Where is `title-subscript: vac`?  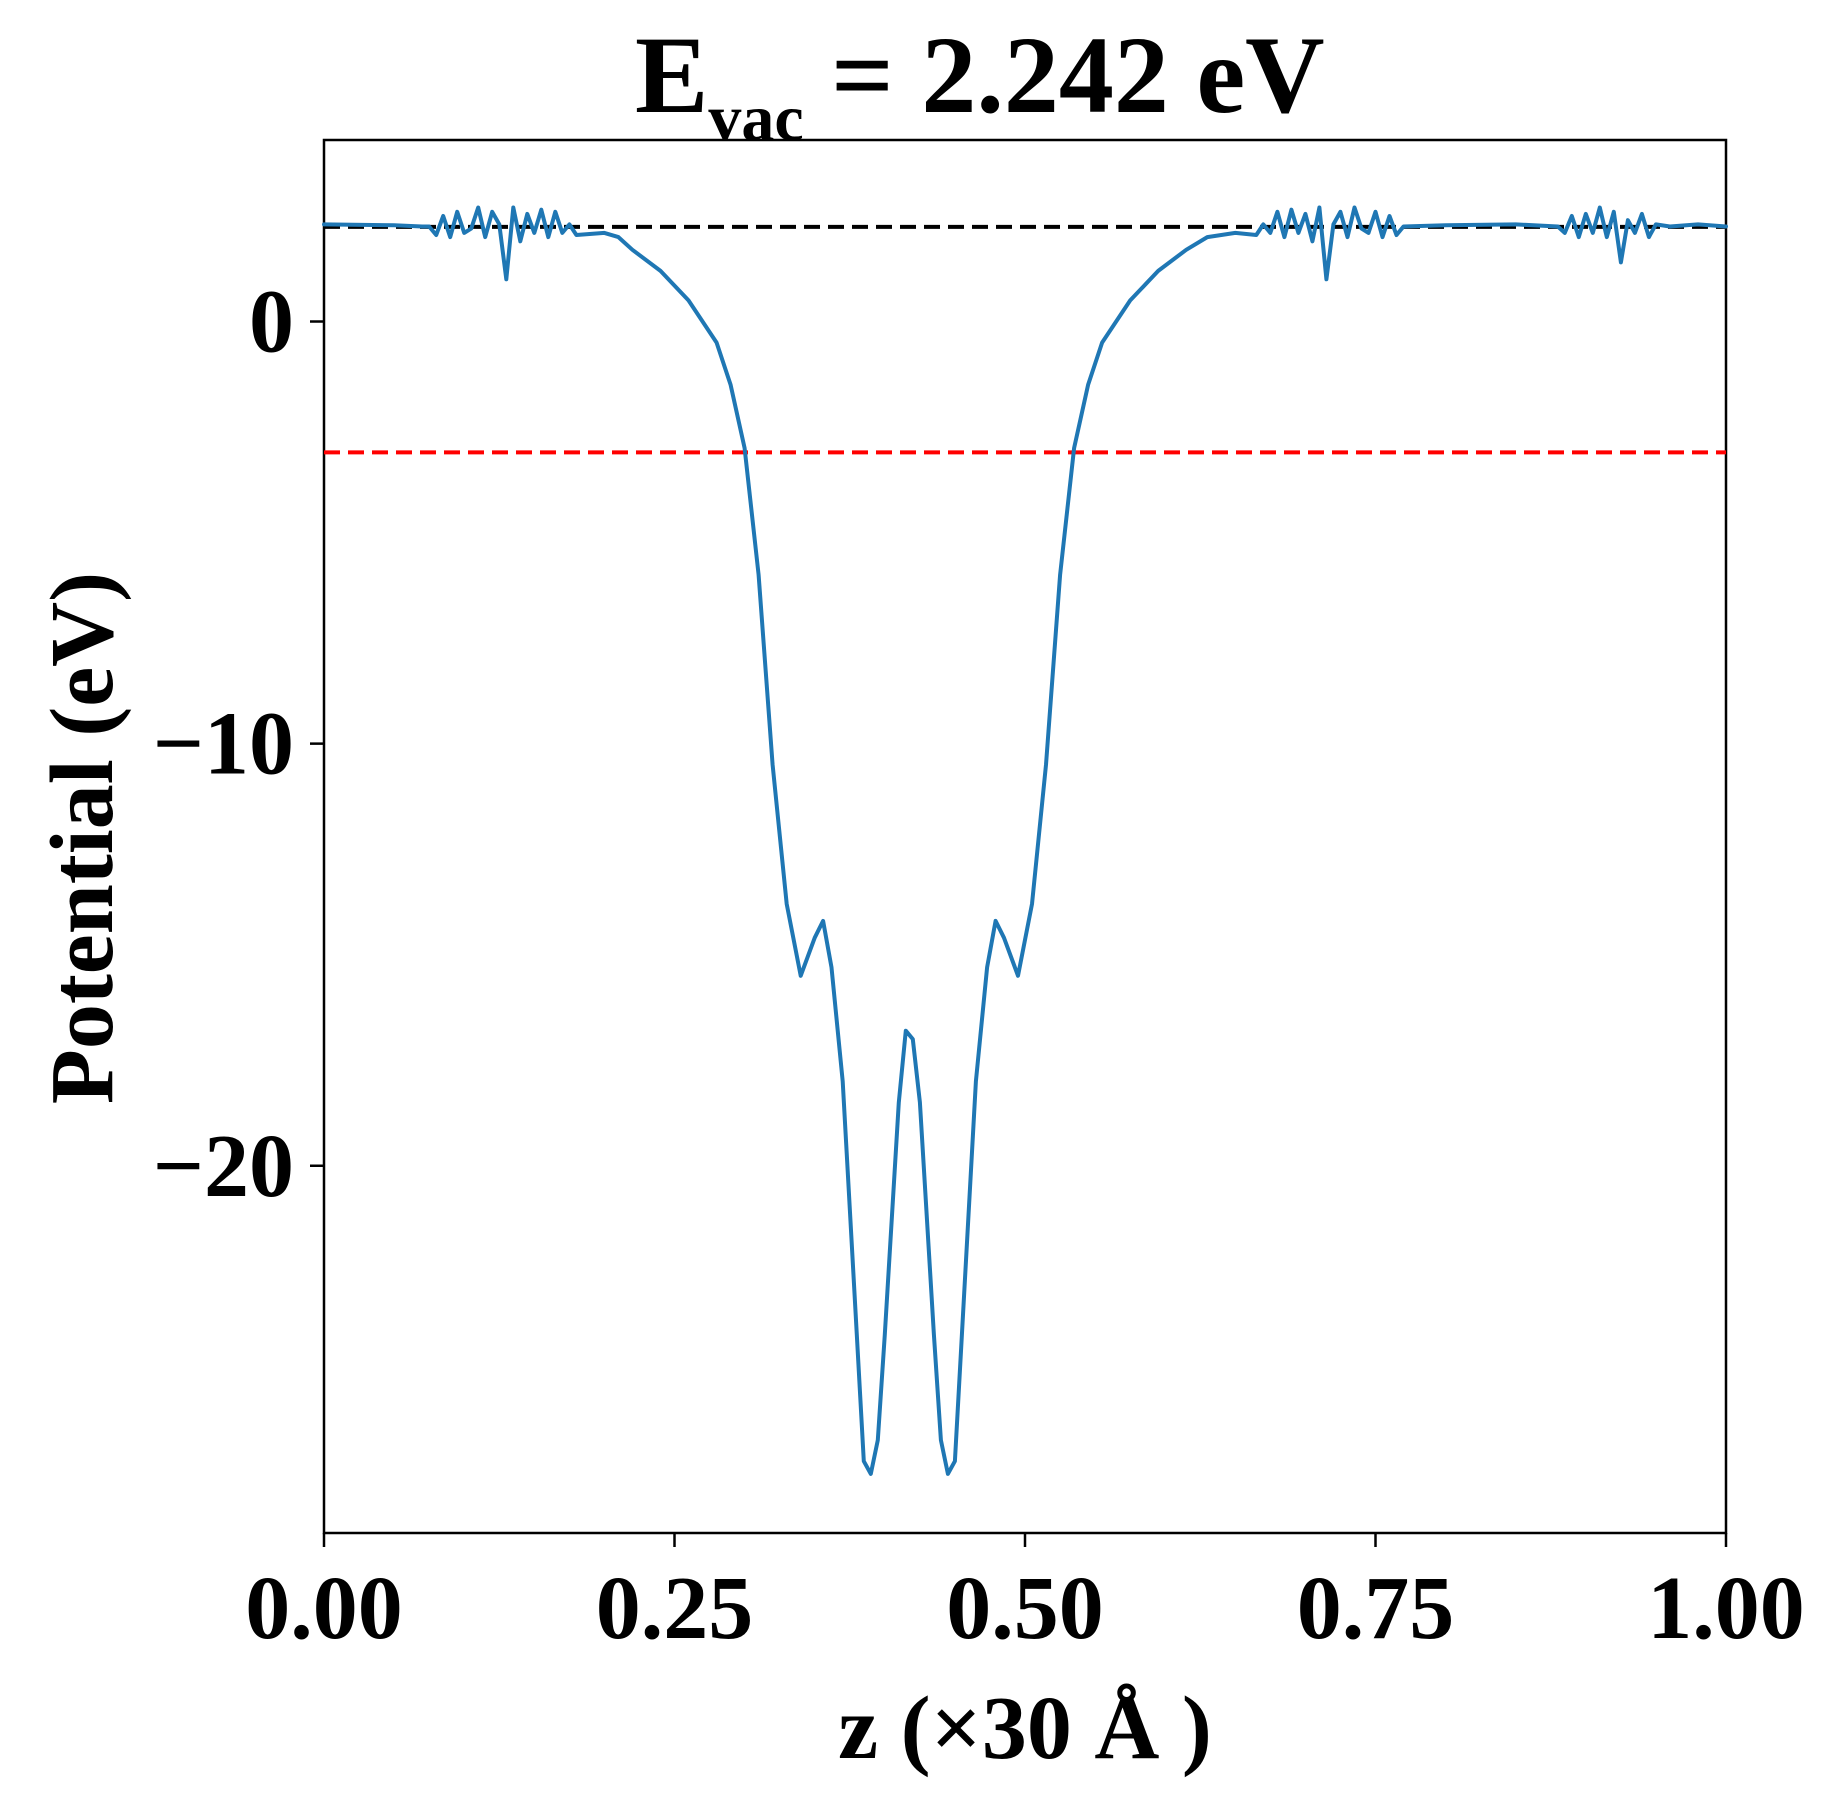
title-subscript: vac is located at coordinates (755, 118).